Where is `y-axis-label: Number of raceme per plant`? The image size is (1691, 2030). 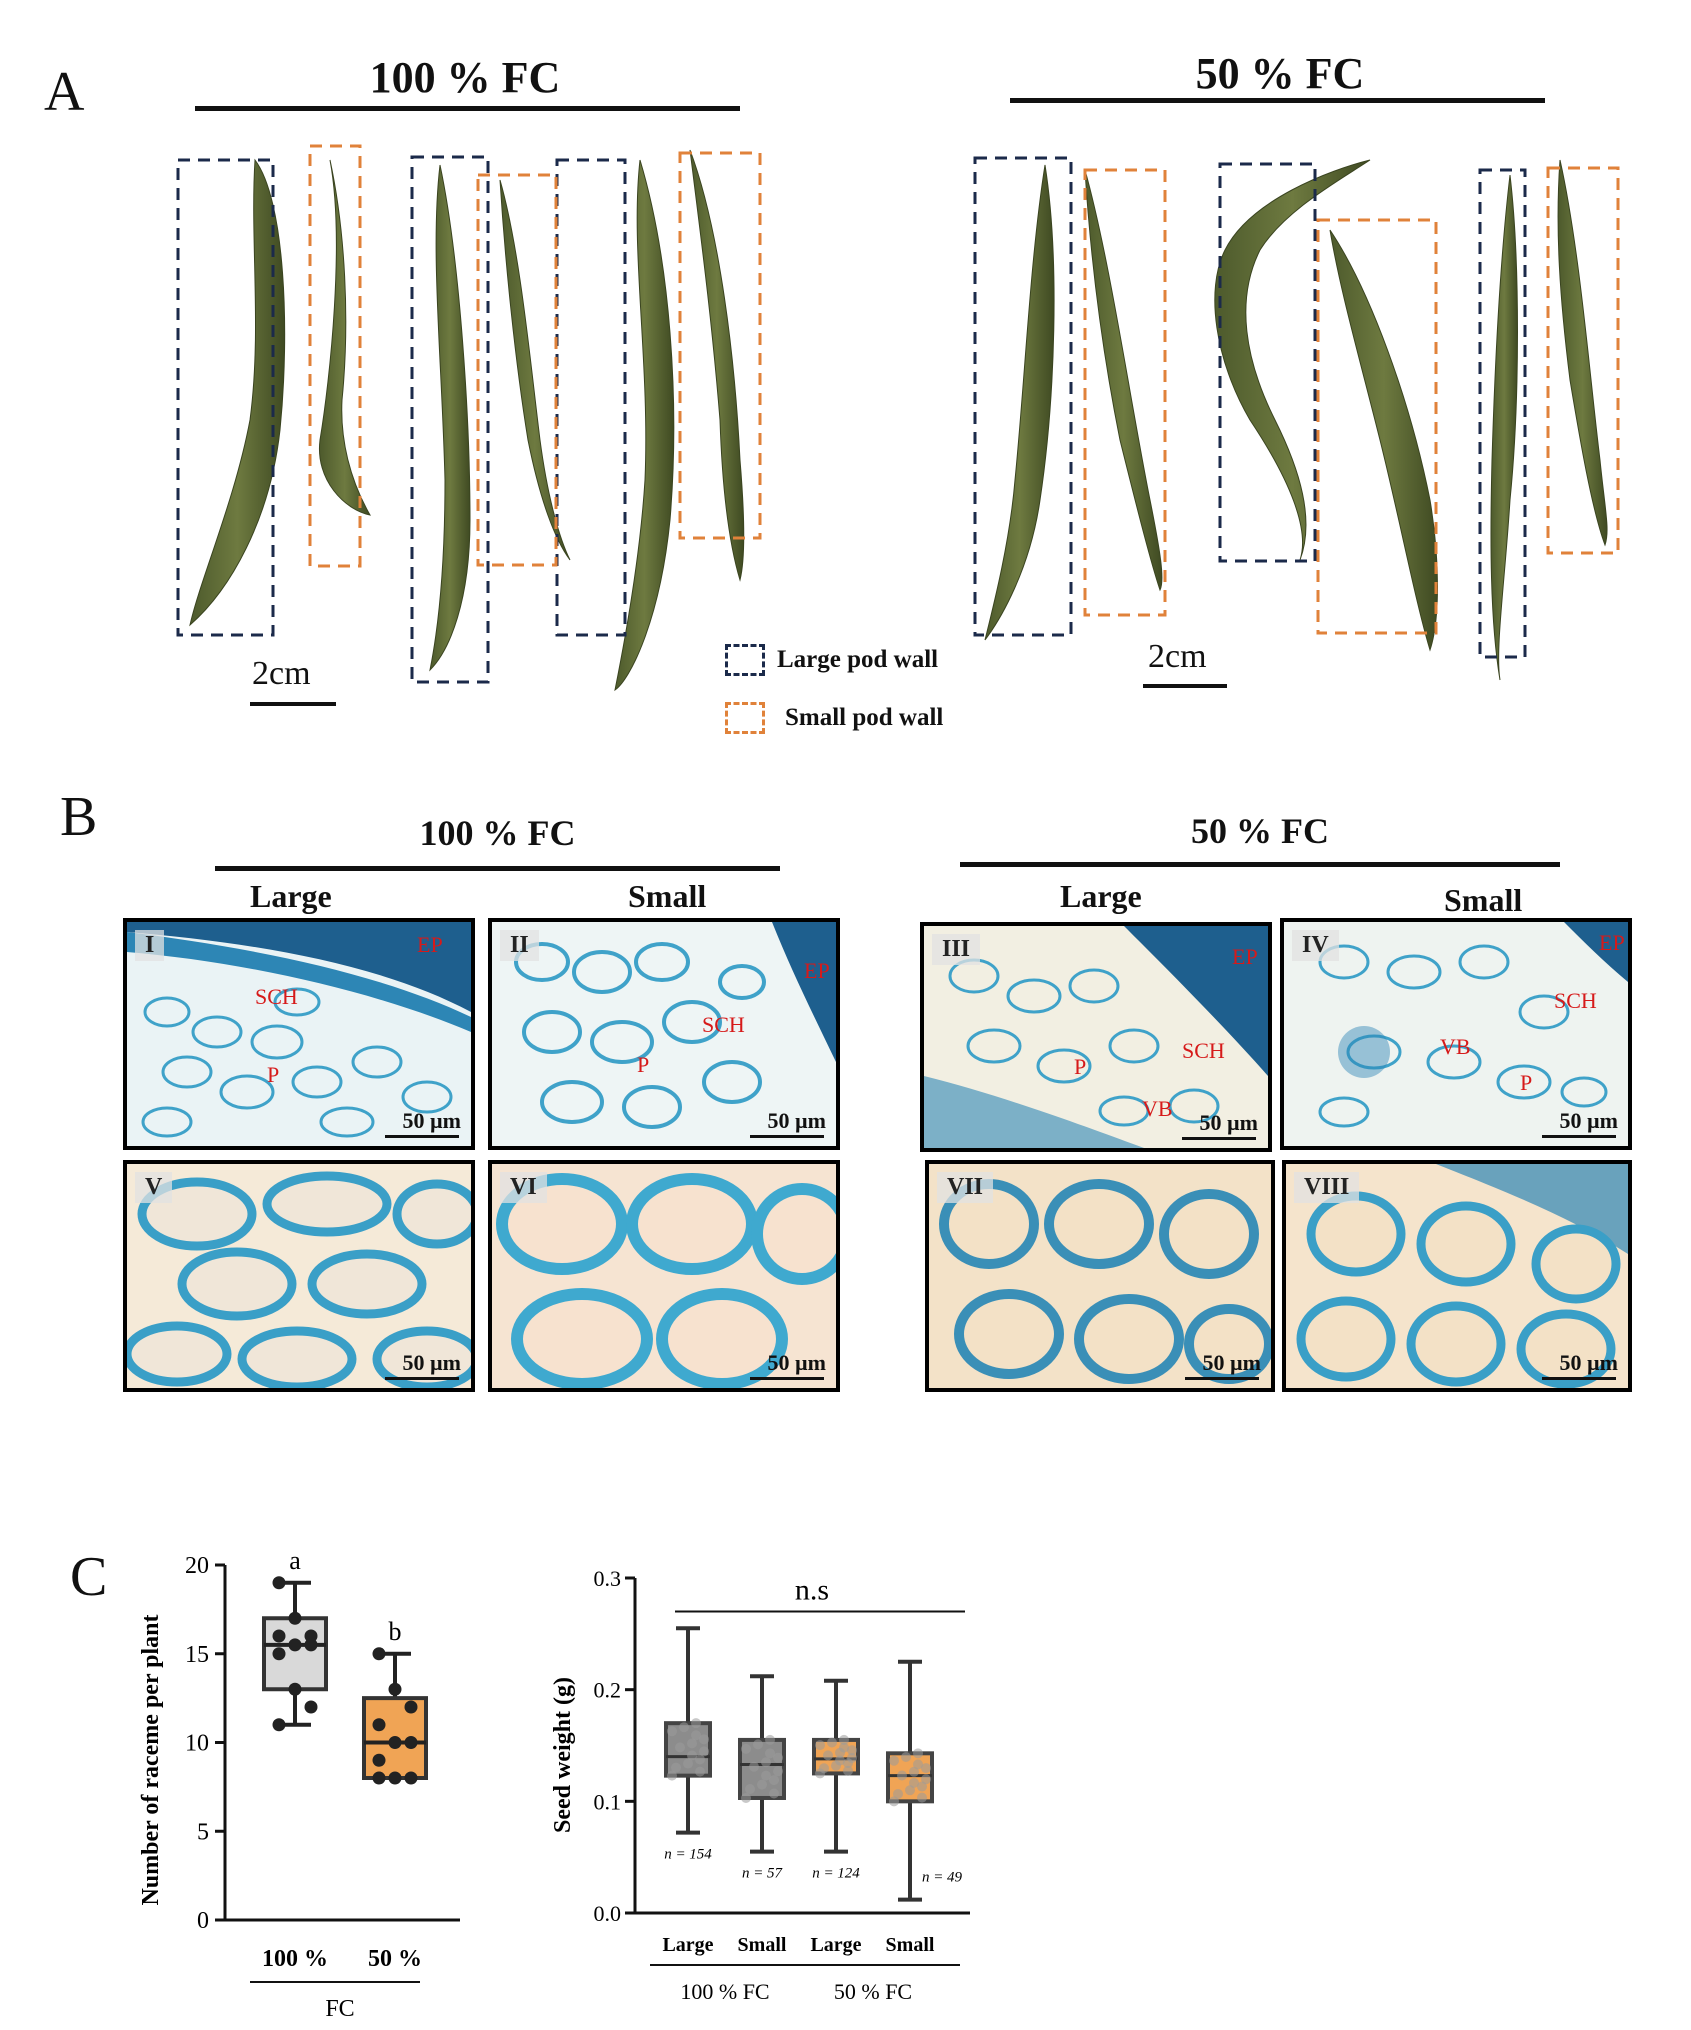 y-axis-label: Number of raceme per plant is located at coordinates (151, 1759).